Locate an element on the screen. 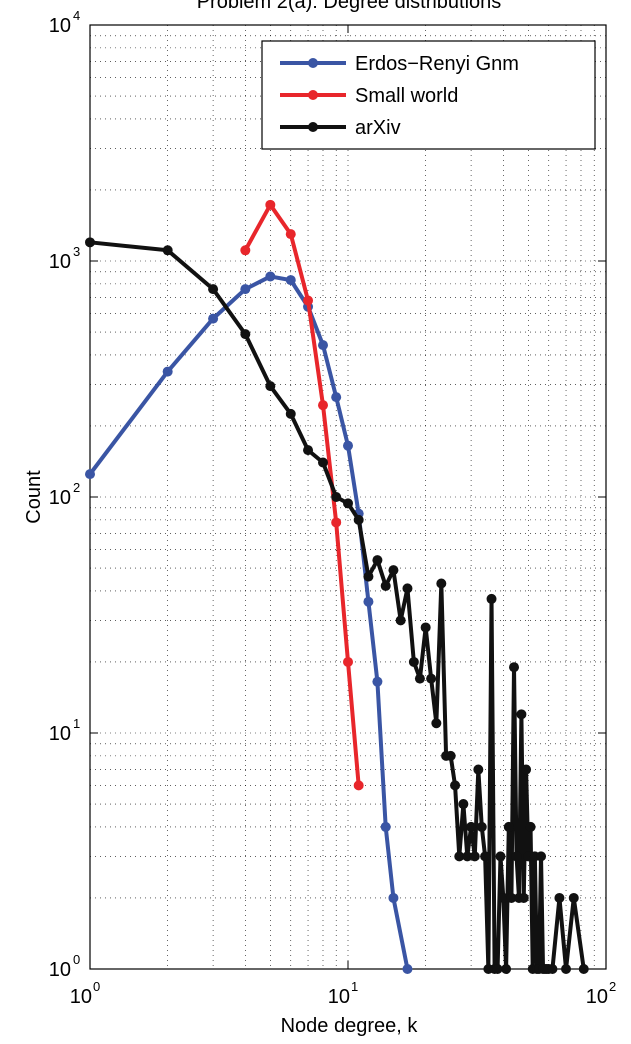  y-tick-label: 10 3 is located at coordinates (64, 258).